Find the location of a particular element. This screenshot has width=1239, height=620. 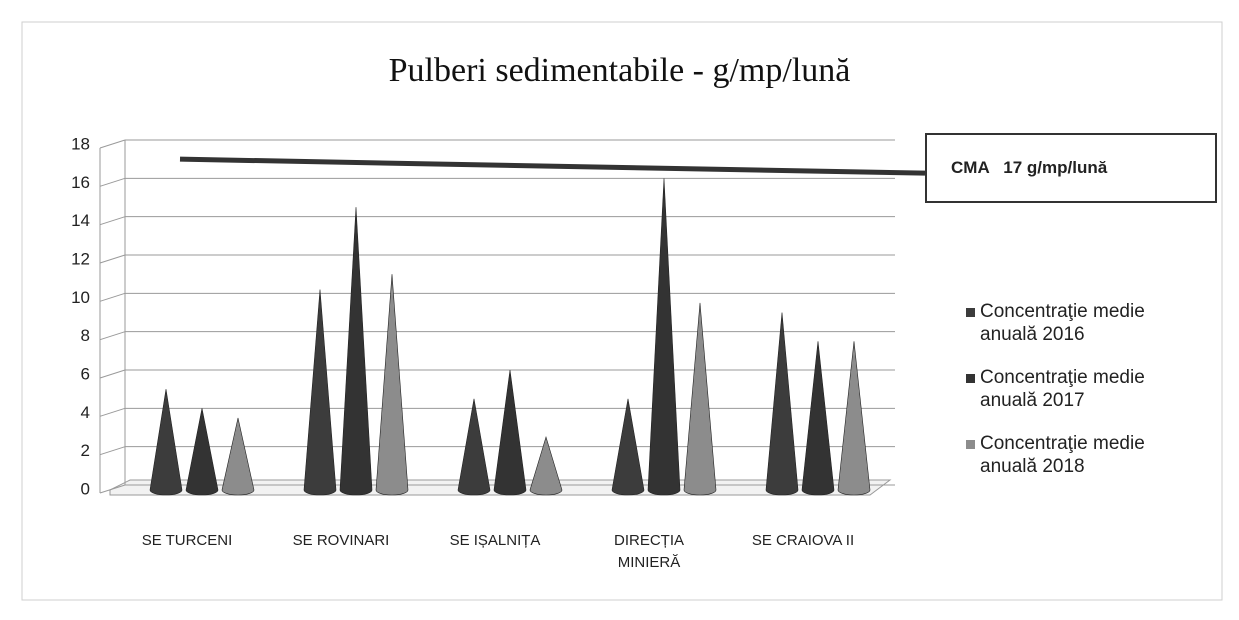

y-tick-label: 12 is located at coordinates (80, 258).